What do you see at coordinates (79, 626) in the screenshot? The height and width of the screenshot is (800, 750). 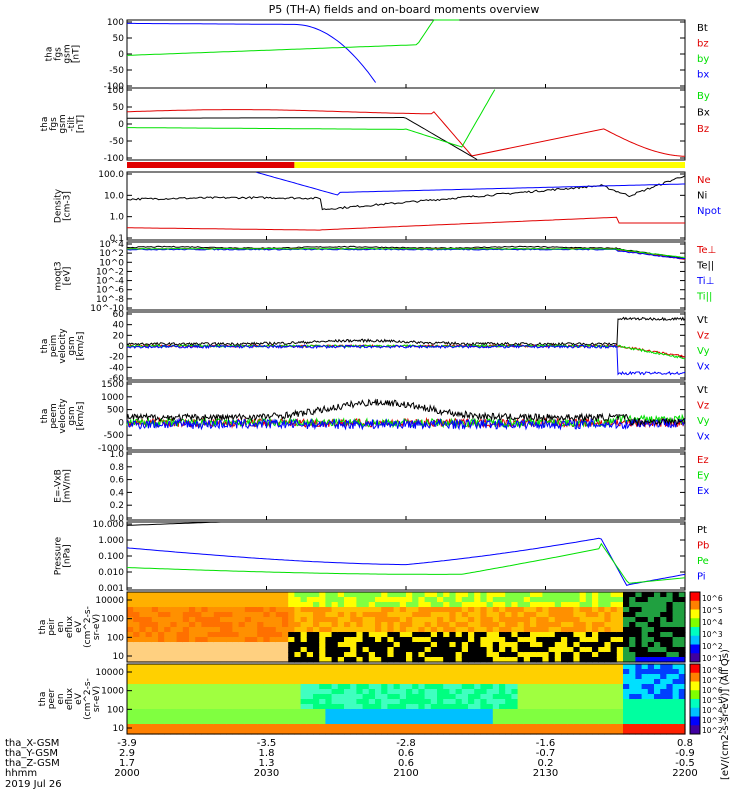 I see `y-axis-label-line: eV` at bounding box center [79, 626].